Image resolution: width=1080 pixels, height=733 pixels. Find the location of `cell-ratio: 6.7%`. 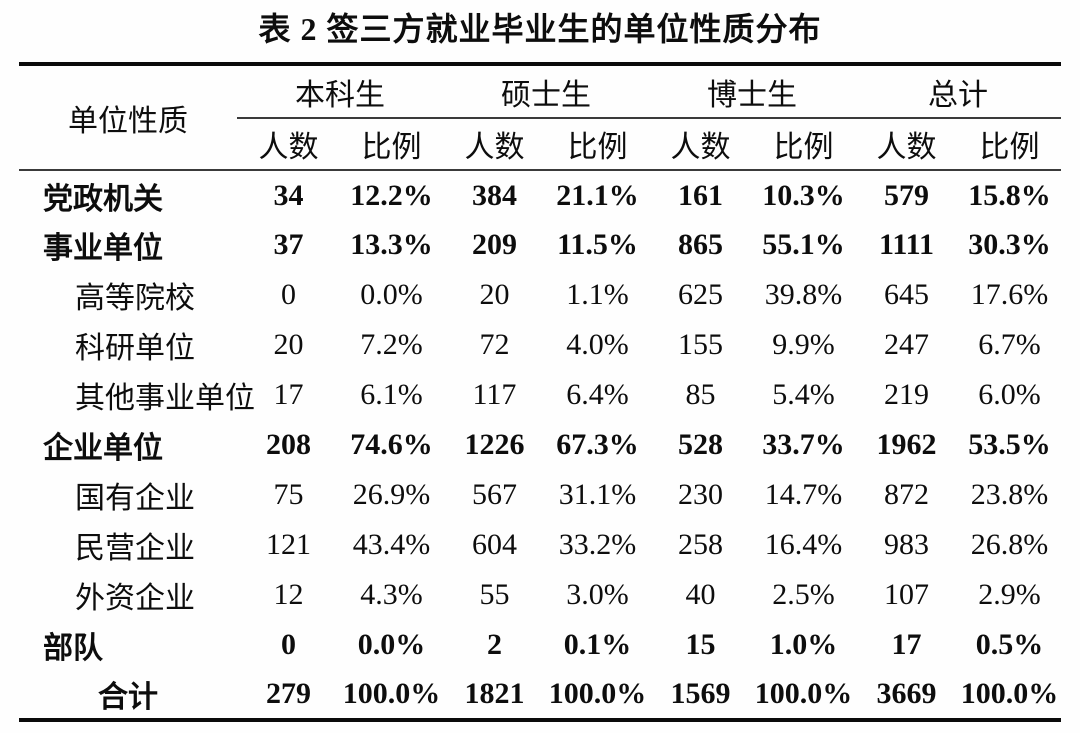

cell-ratio: 6.7% is located at coordinates (1009, 344).